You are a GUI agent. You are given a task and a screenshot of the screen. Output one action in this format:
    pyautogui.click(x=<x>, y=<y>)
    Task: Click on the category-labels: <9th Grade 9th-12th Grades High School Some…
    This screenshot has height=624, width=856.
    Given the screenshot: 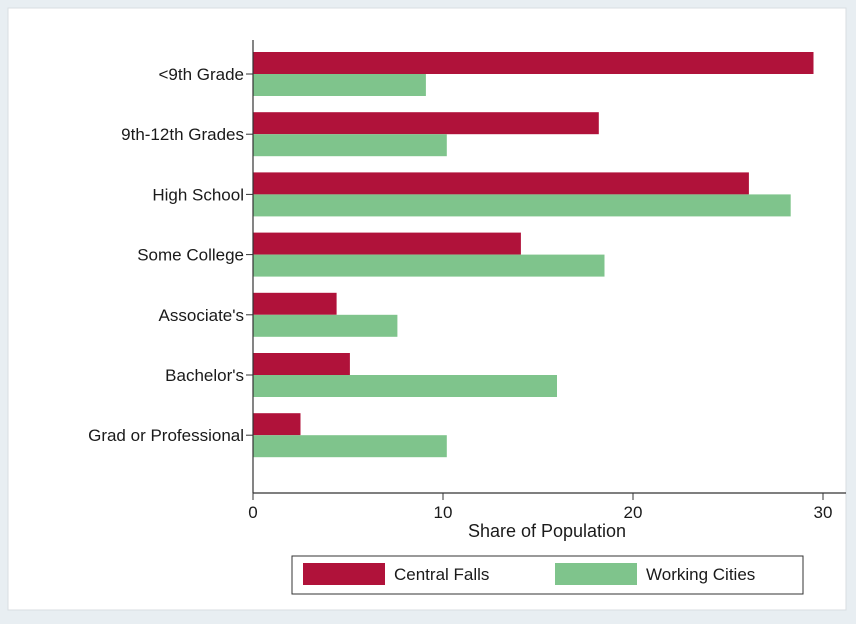 What is the action you would take?
    pyautogui.click(x=170, y=255)
    